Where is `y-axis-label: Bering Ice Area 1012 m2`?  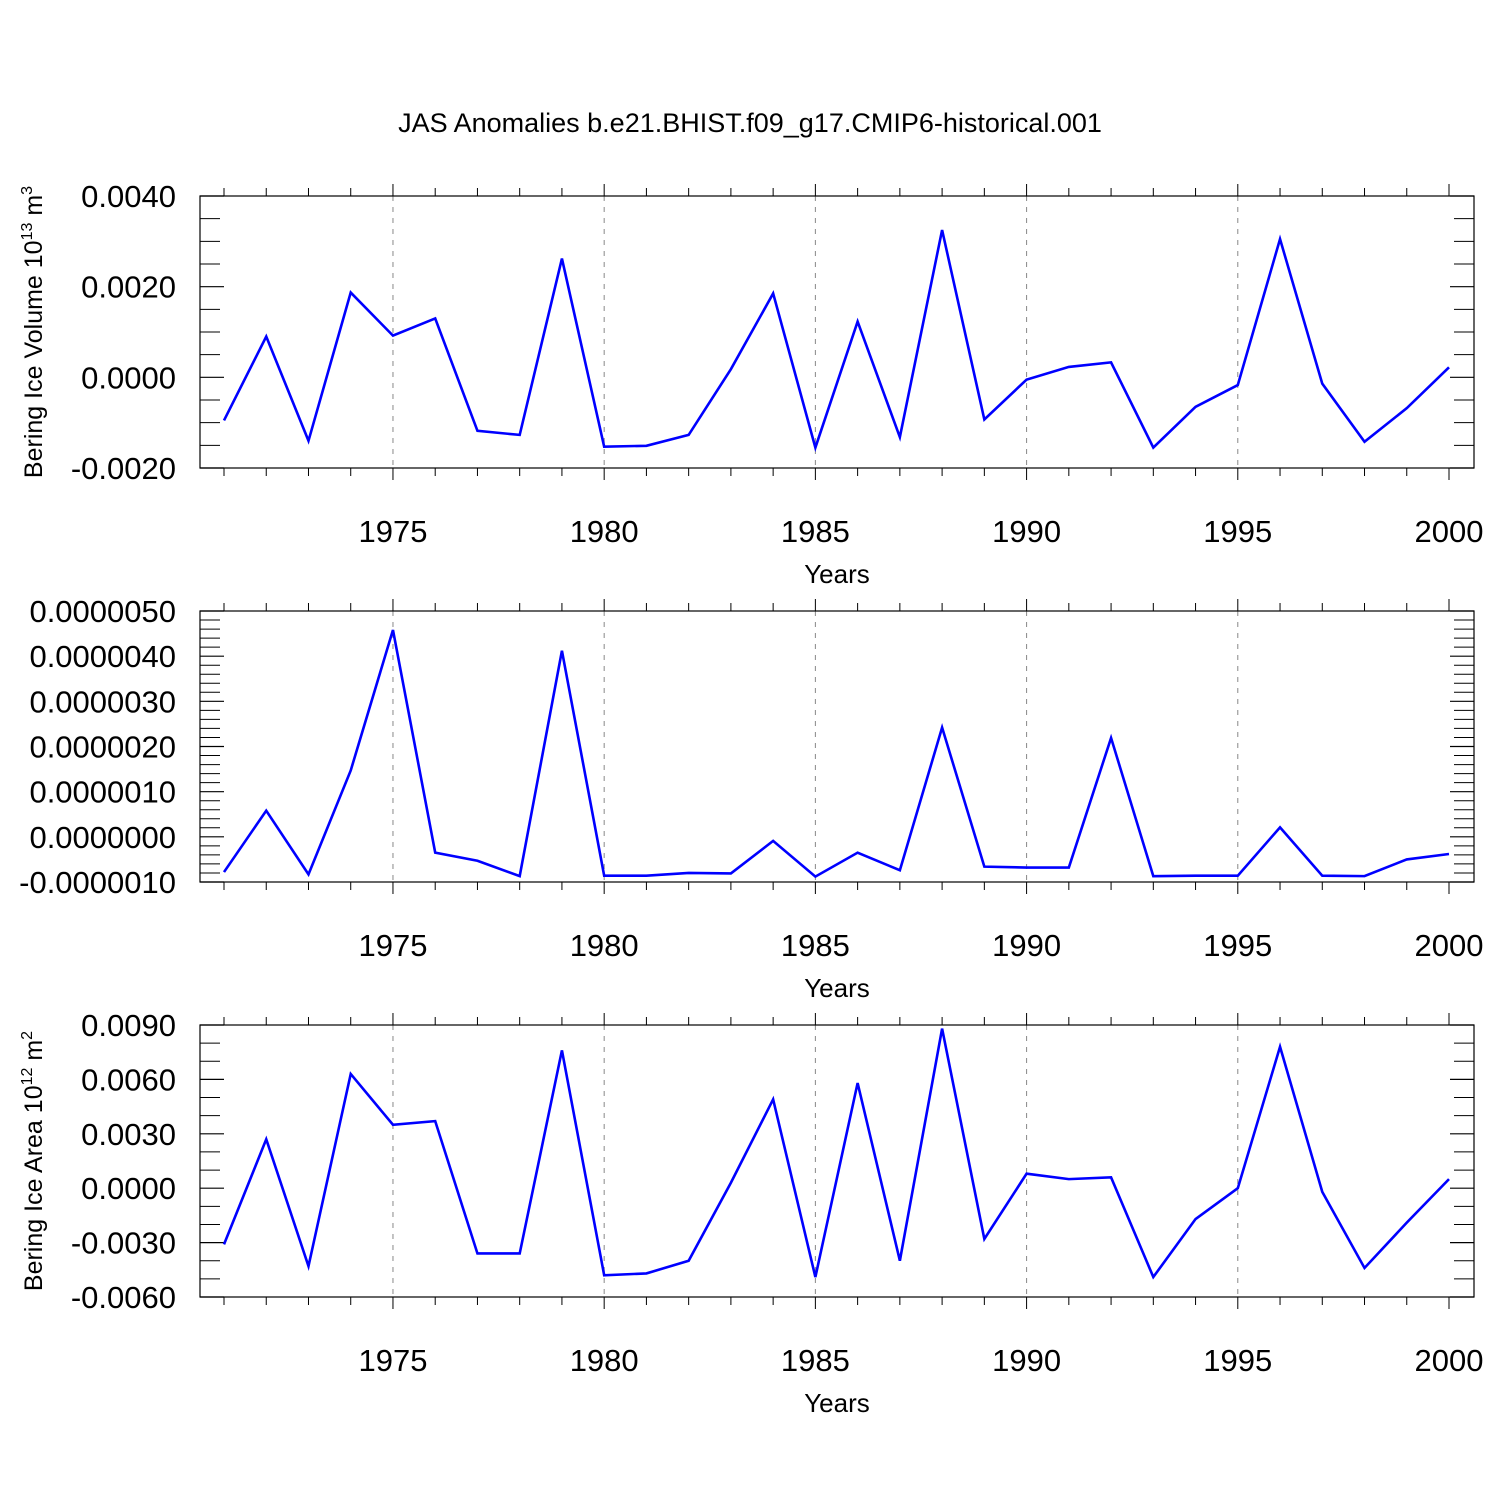 y-axis-label: Bering Ice Area 1012 m2 is located at coordinates (33, 1161).